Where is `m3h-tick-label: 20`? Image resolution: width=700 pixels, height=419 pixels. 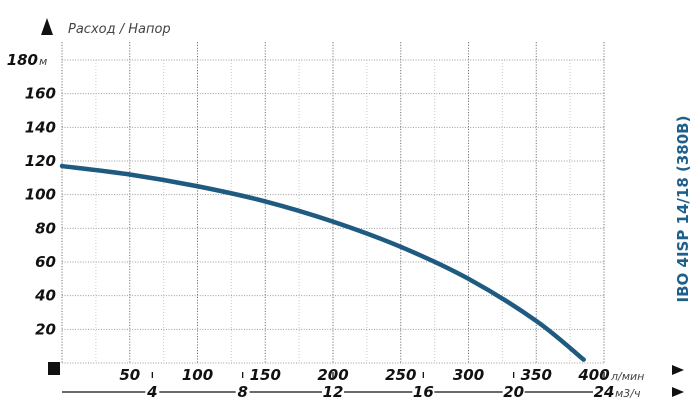 m3h-tick-label: 20 is located at coordinates (513, 392).